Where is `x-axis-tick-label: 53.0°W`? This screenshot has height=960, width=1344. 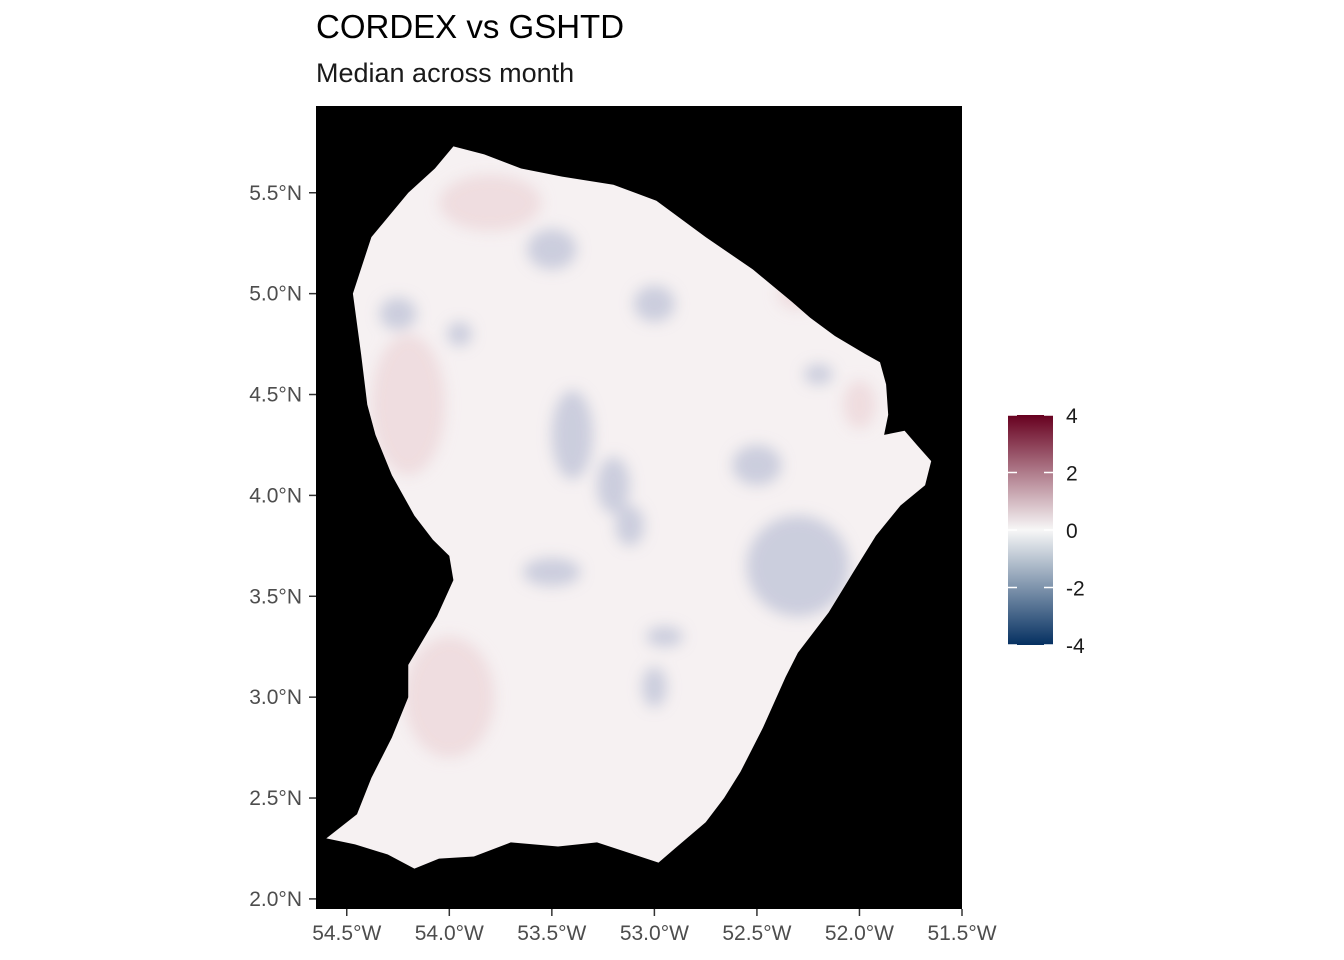
x-axis-tick-label: 53.0°W is located at coordinates (654, 933).